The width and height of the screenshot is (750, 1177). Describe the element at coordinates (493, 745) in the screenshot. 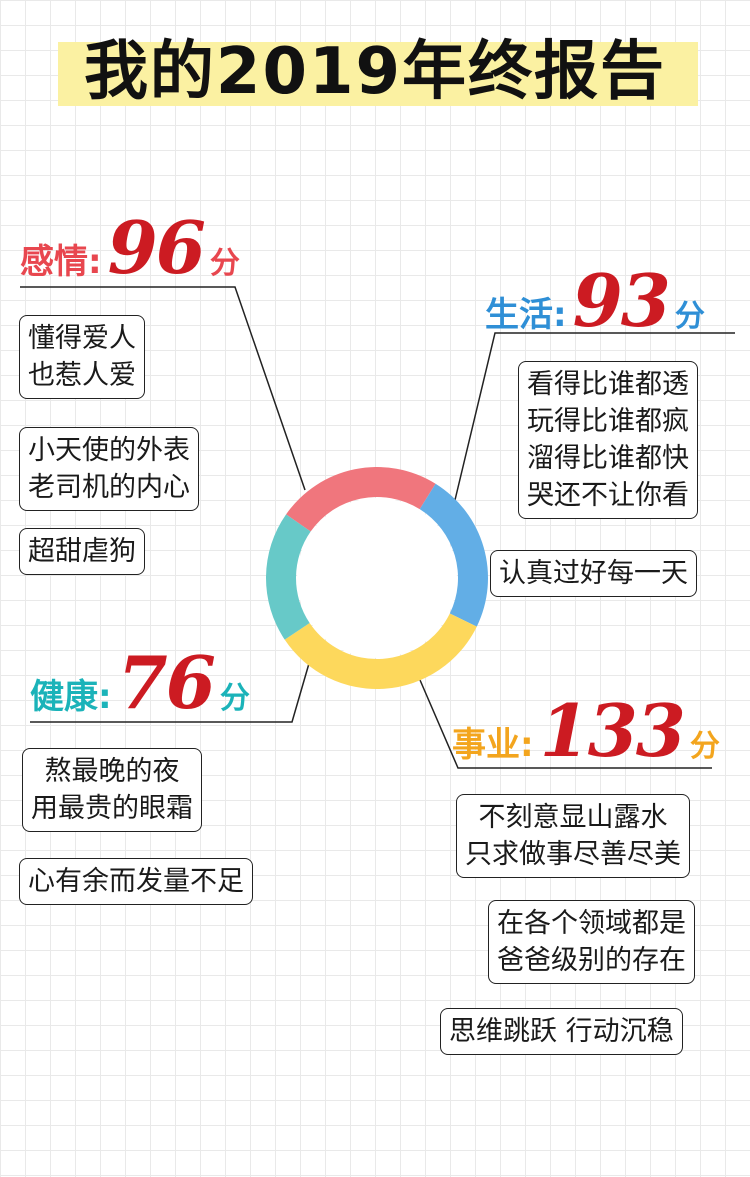

I see `career-label: 事业:` at that location.